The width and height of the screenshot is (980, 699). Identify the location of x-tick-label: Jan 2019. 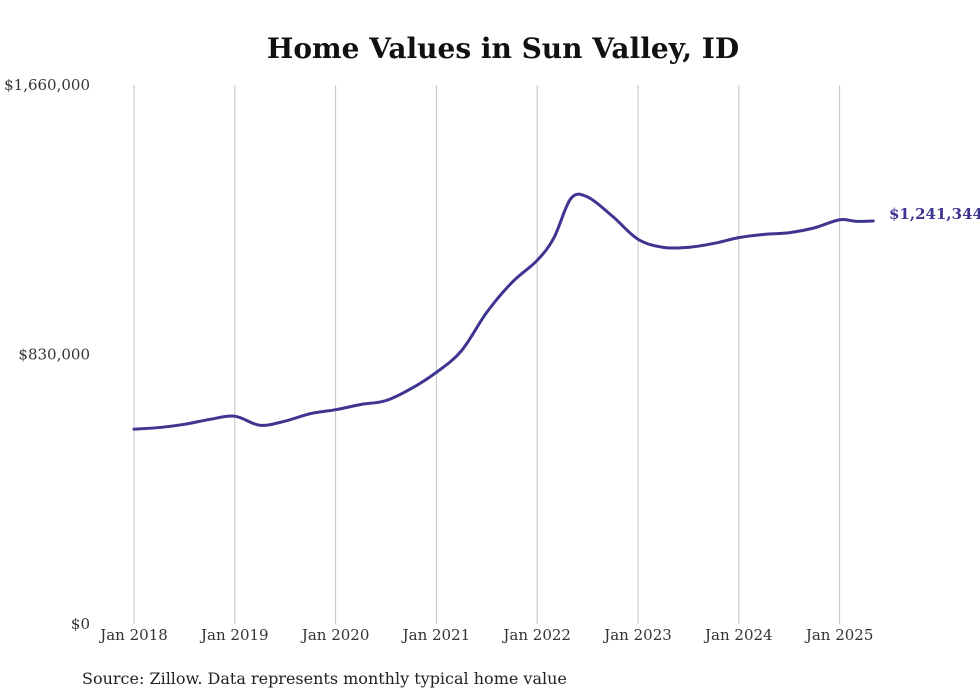
(234, 635).